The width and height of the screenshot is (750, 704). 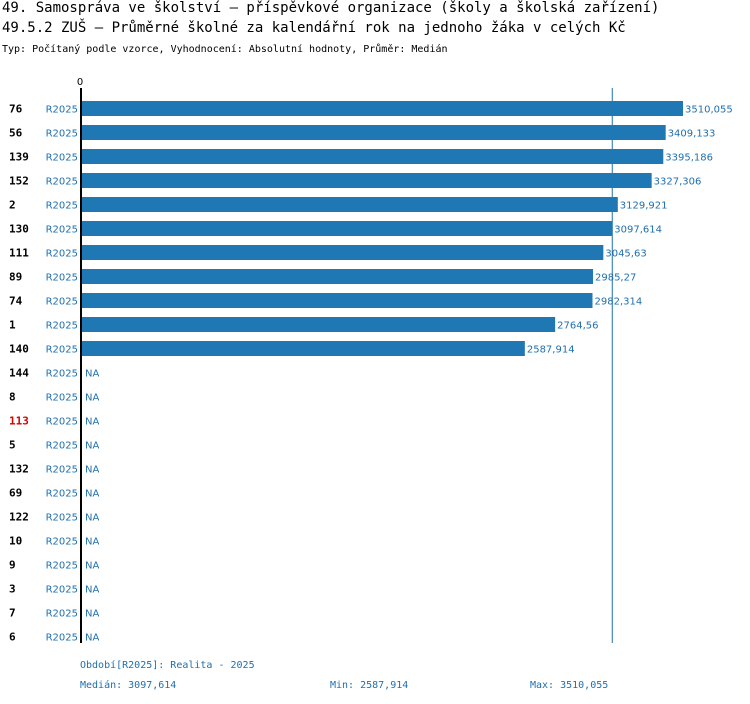 I want to click on row-id-label: 74, so click(x=16, y=301).